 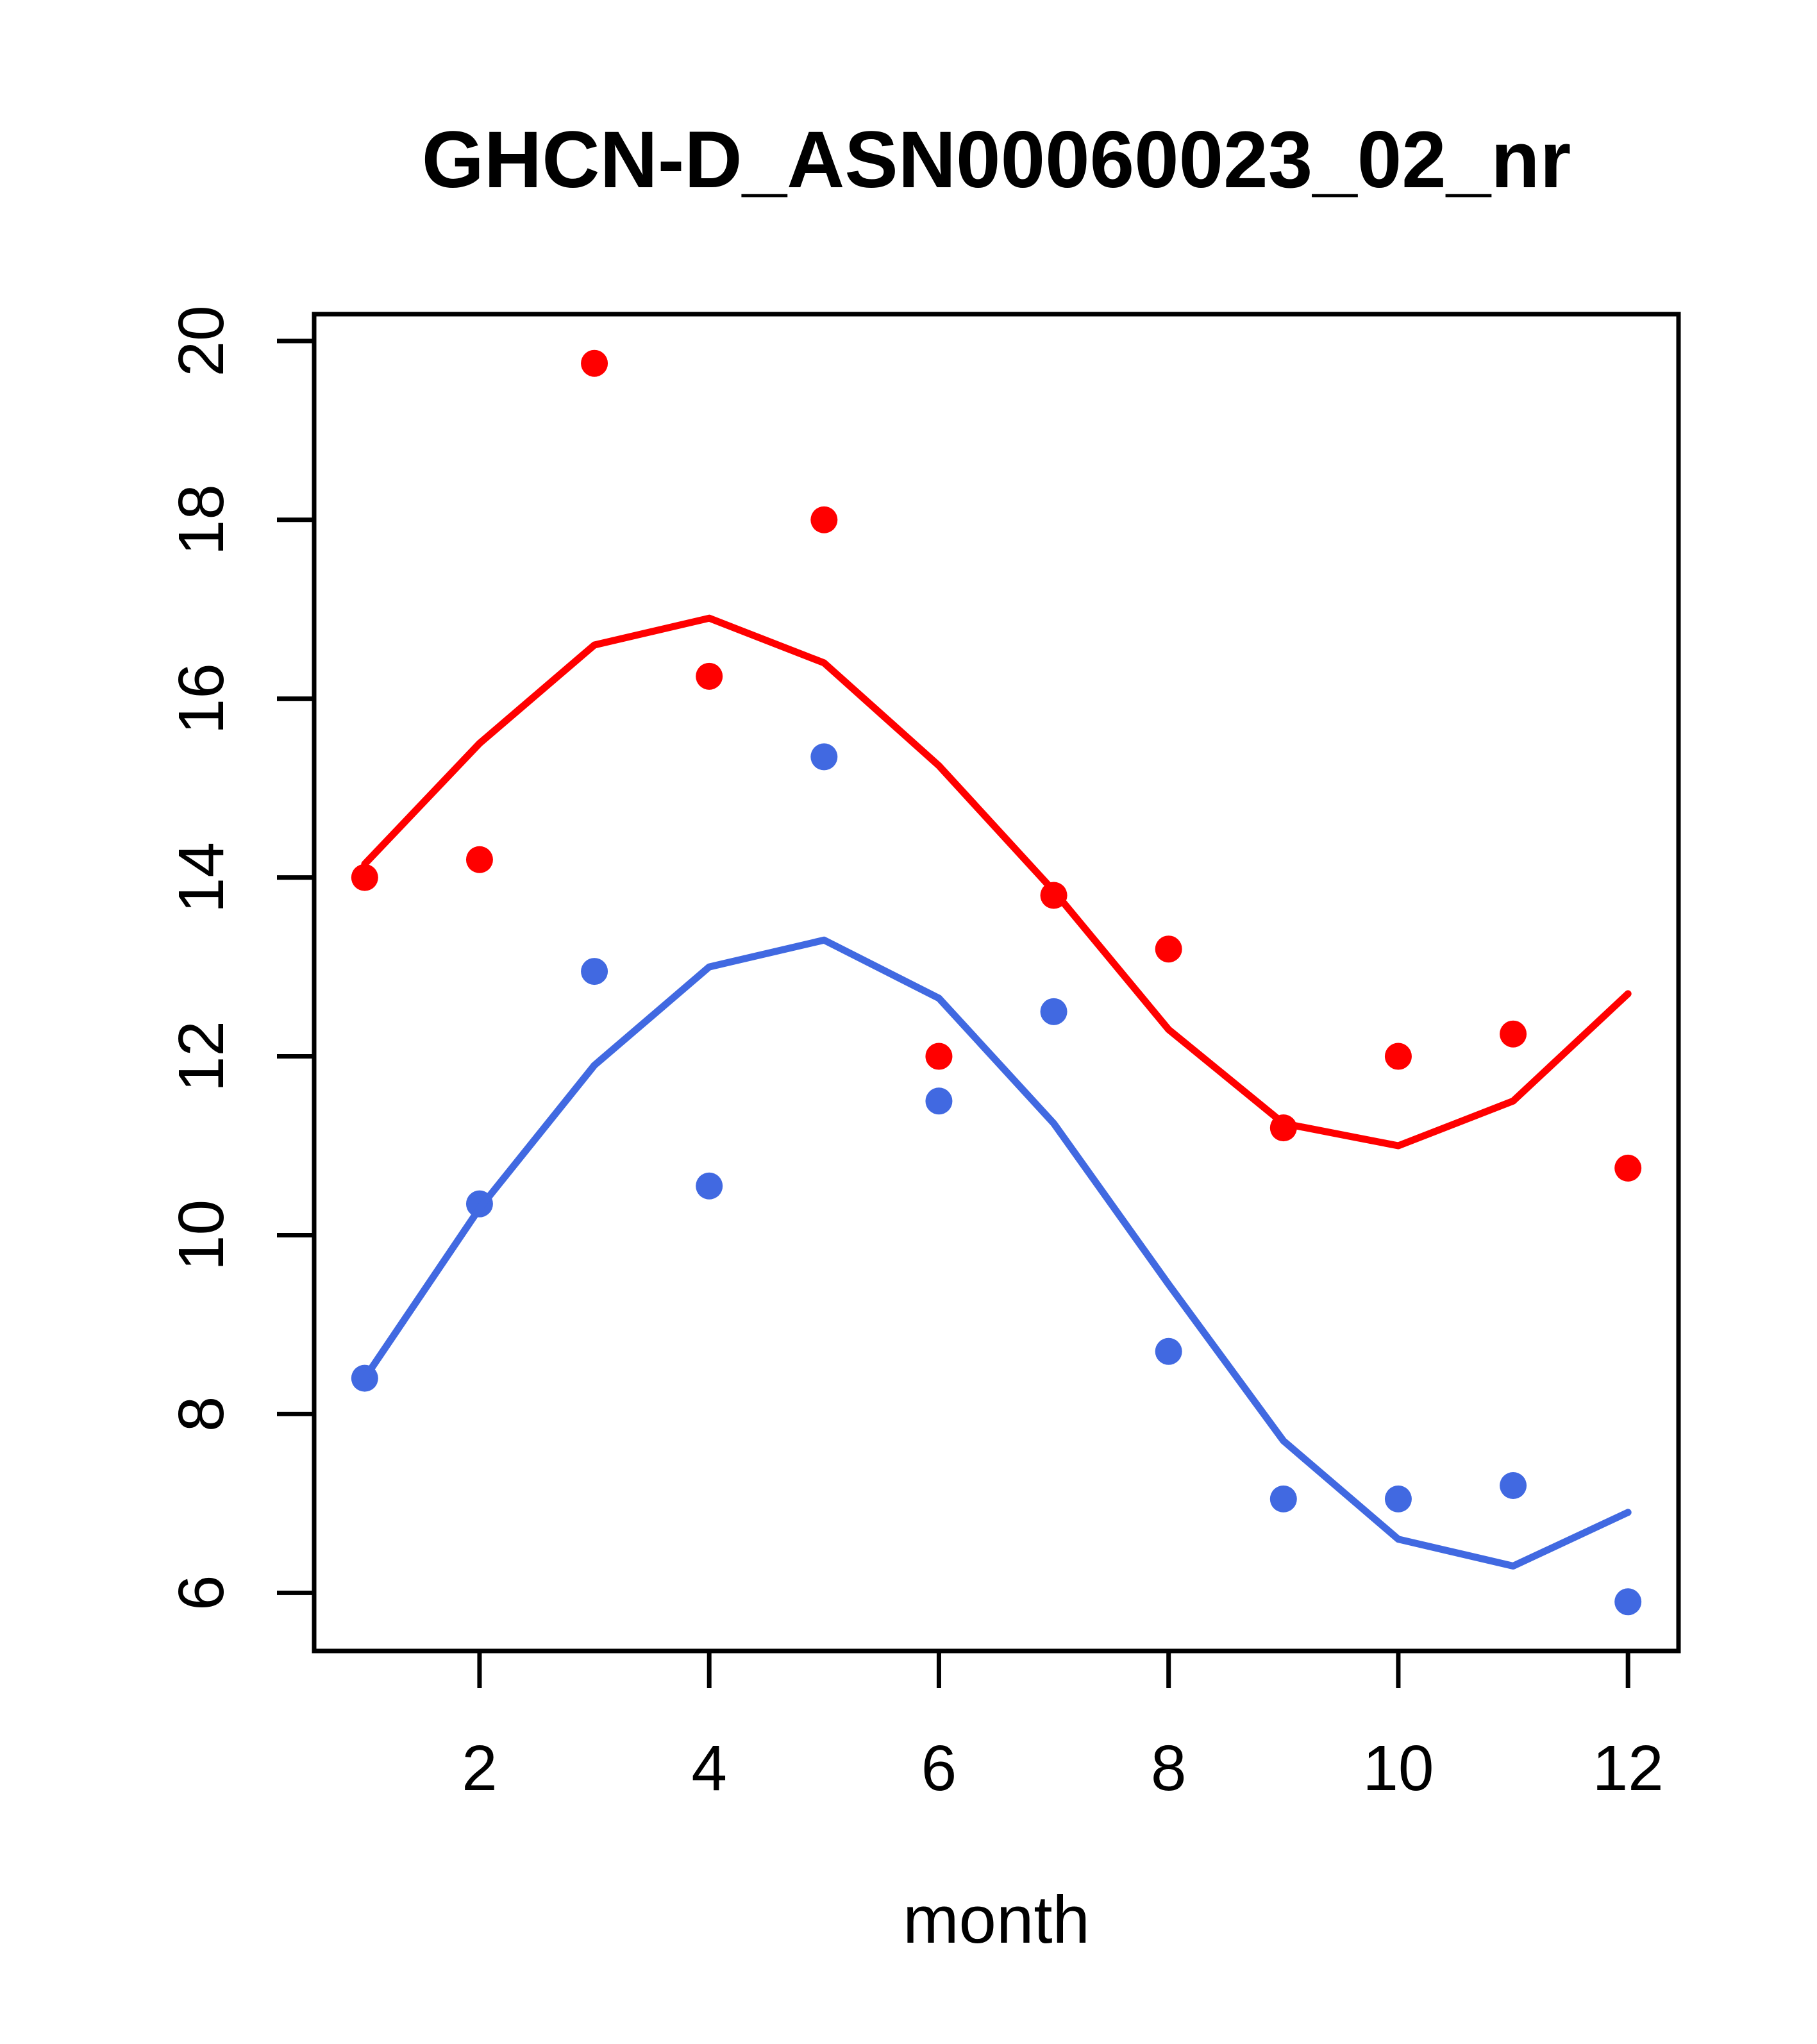 I want to click on y-tick-label: 14, so click(x=201, y=877).